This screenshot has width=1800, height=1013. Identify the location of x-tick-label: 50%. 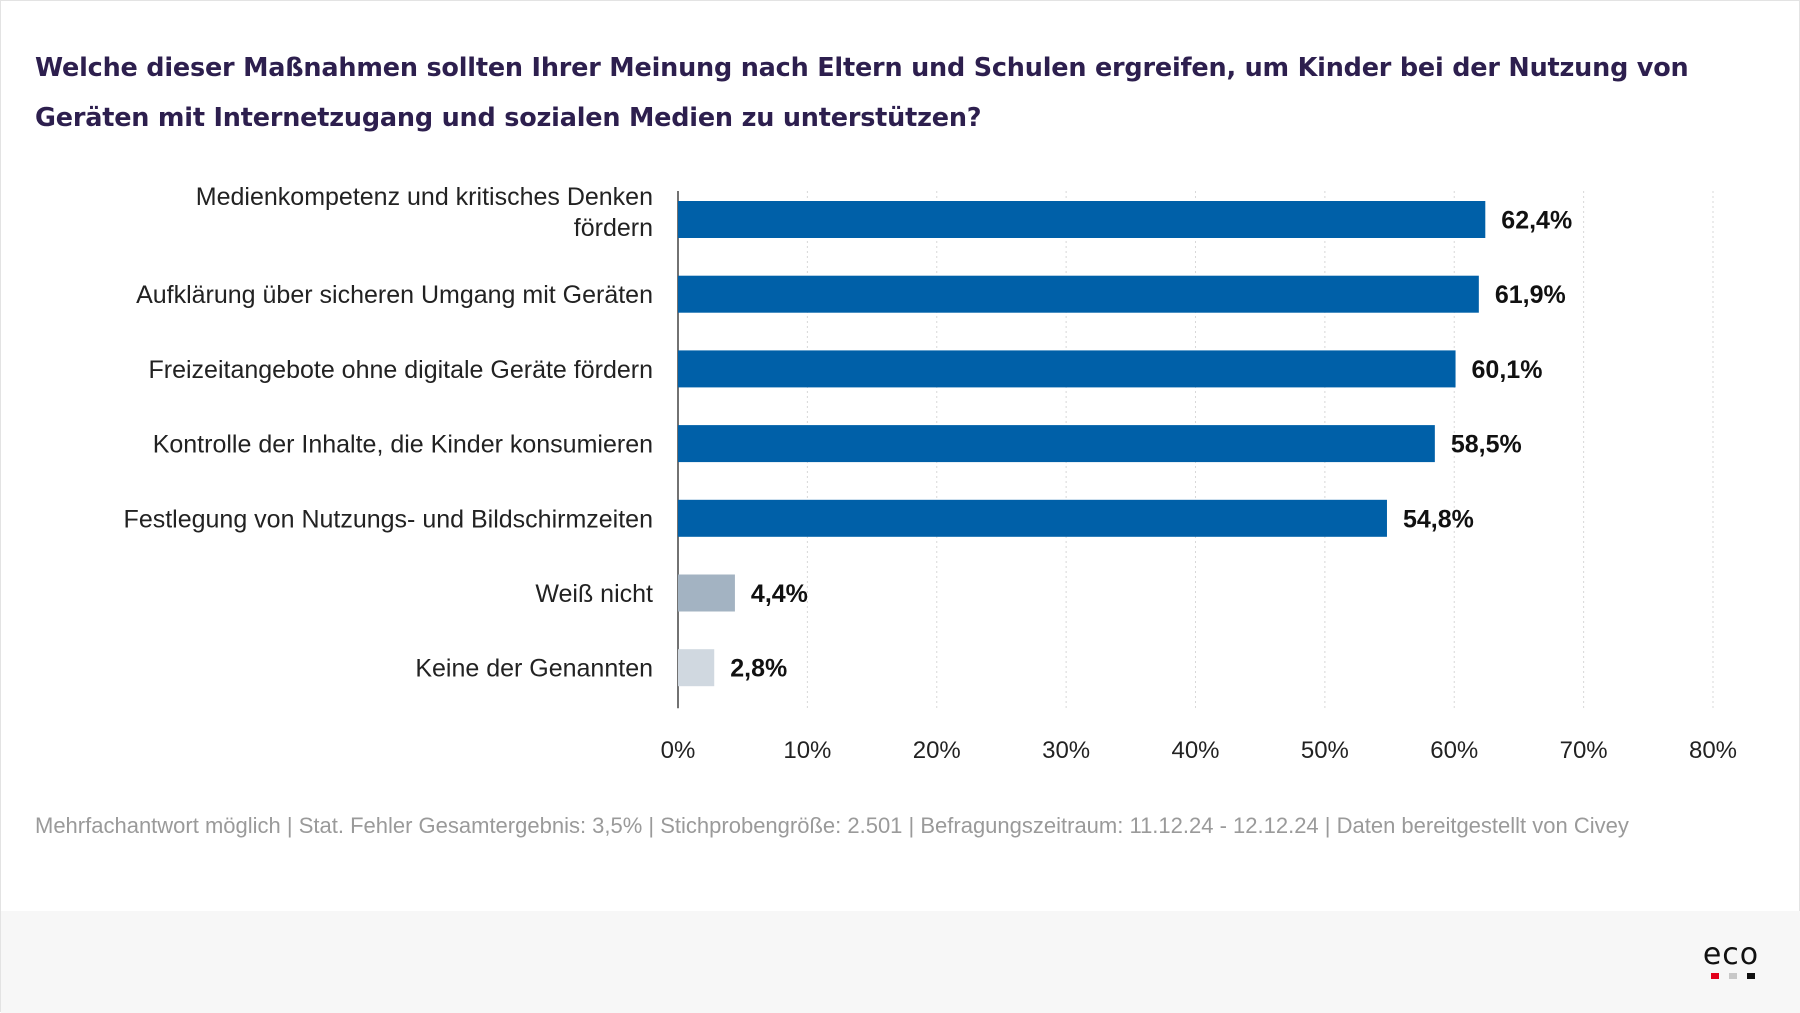
(1325, 750).